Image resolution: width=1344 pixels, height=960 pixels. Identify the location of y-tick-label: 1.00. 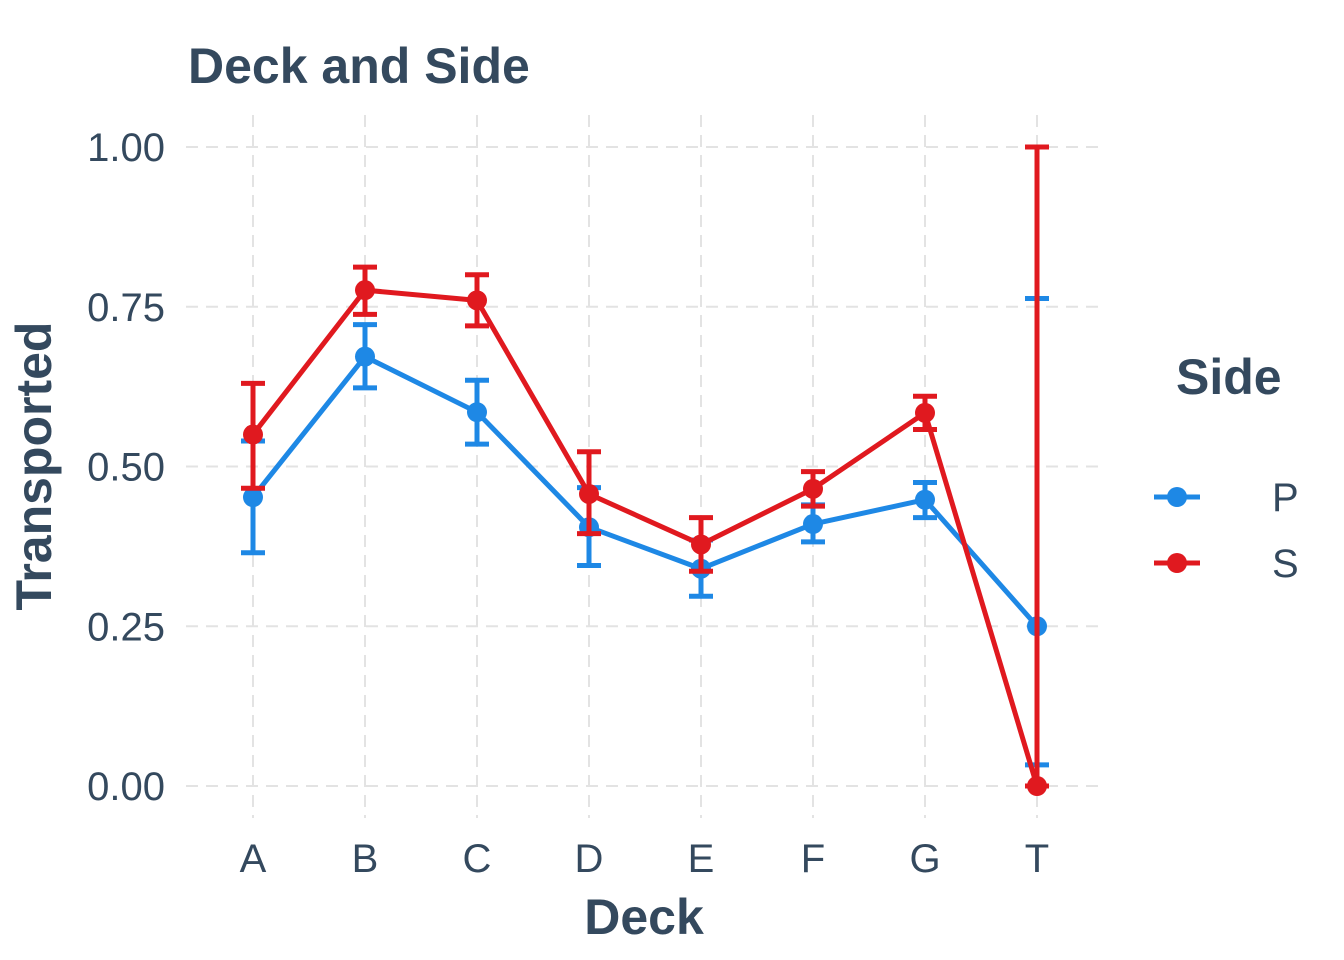
(126, 148).